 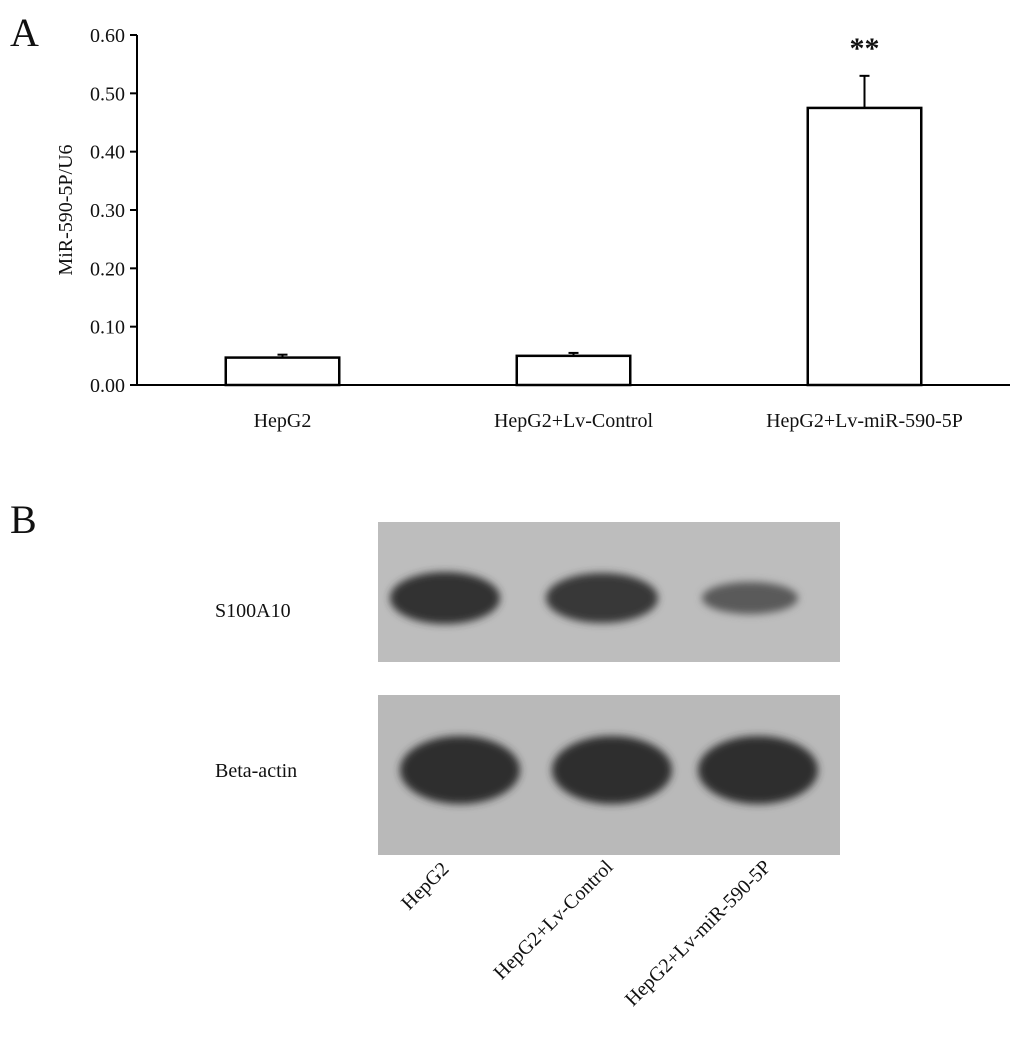 I want to click on panel-label: A, so click(x=24, y=32).